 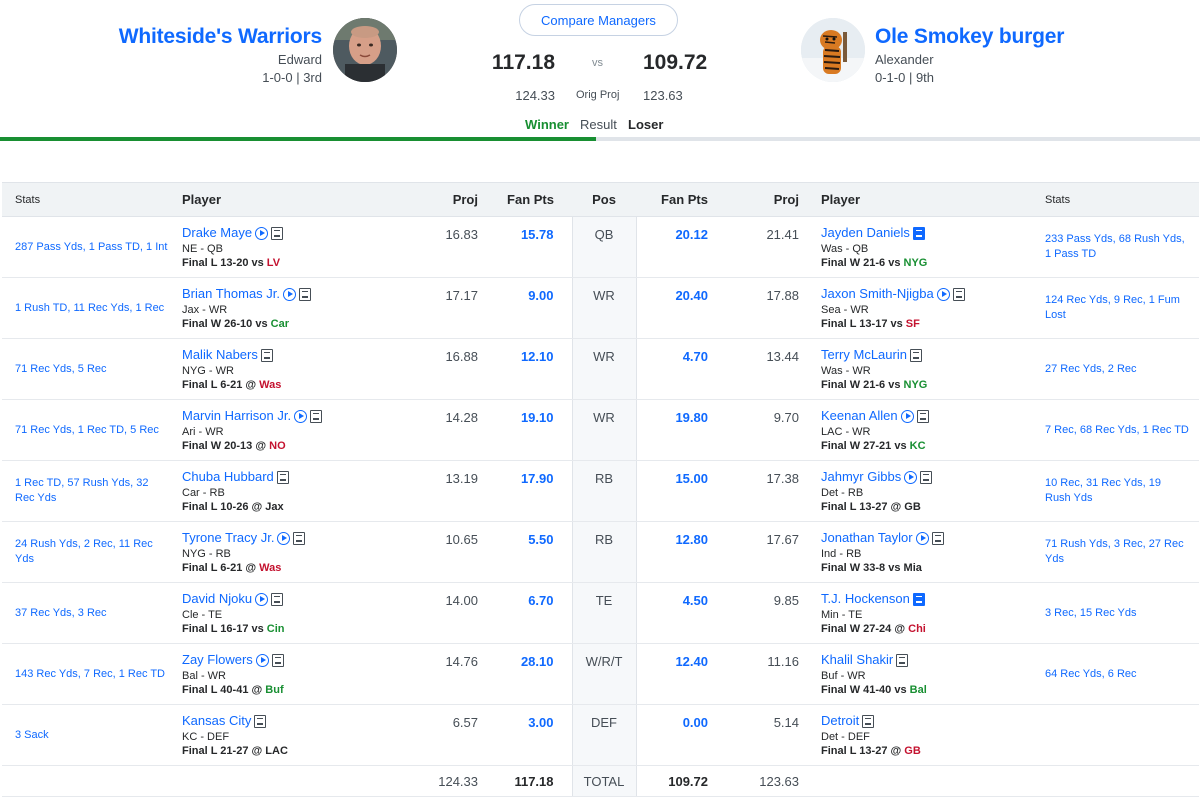 What do you see at coordinates (90, 674) in the screenshot?
I see `stats-cell-left: 143 Rec Yds, 7 Rec, 1 Rec TD` at bounding box center [90, 674].